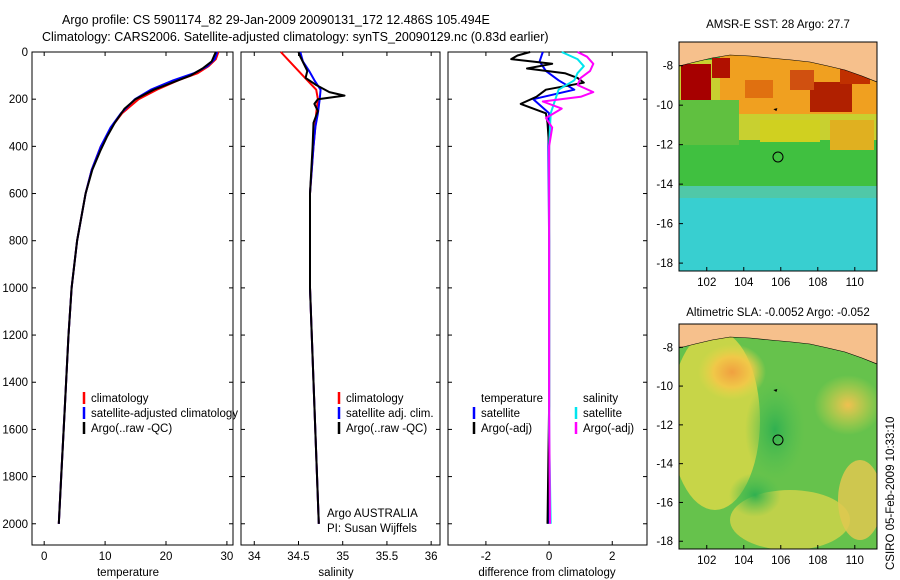 This screenshot has width=900, height=580. Describe the element at coordinates (15, 478) in the screenshot. I see `y-tick-label: 1800` at that location.